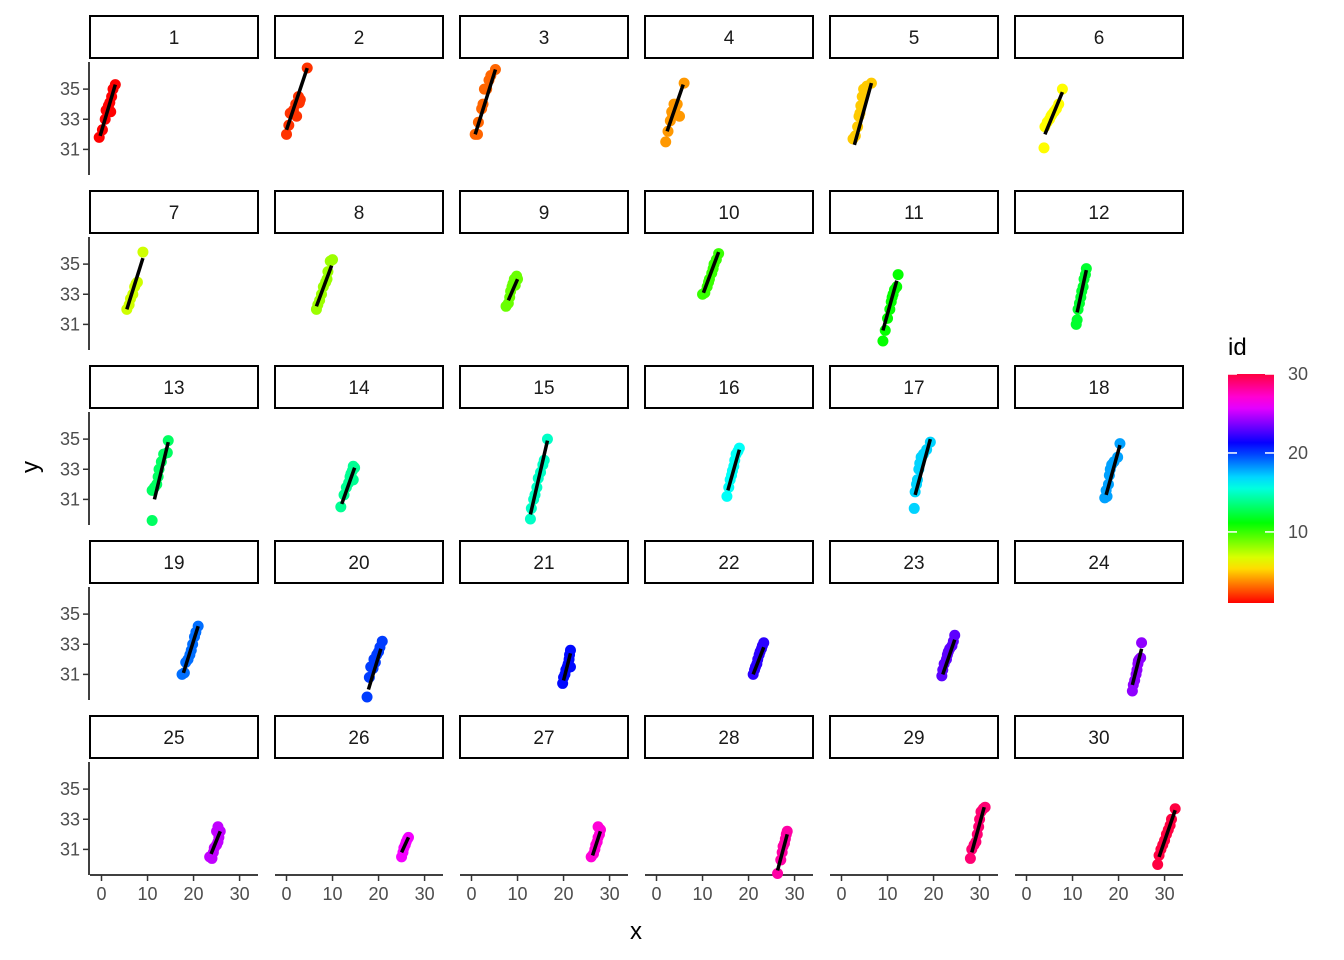 Image resolution: width=1344 pixels, height=960 pixels. I want to click on legend-ticks: 10 20 30, so click(1268, 453).